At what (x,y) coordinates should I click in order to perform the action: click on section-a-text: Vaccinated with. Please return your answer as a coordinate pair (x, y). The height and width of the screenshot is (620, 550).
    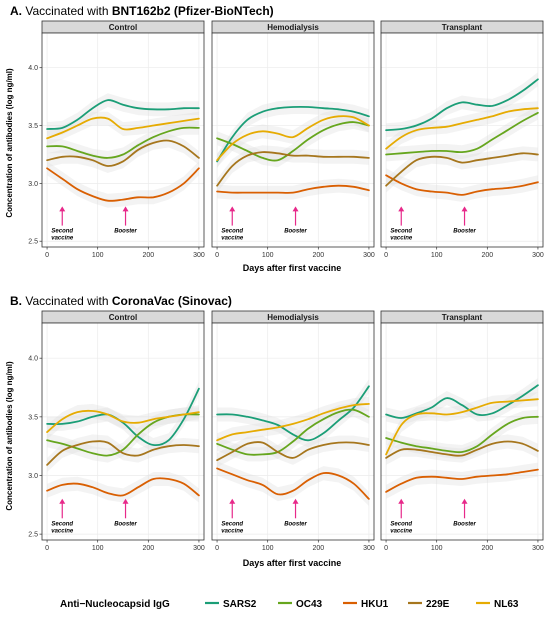
    Looking at the image, I should click on (68, 11).